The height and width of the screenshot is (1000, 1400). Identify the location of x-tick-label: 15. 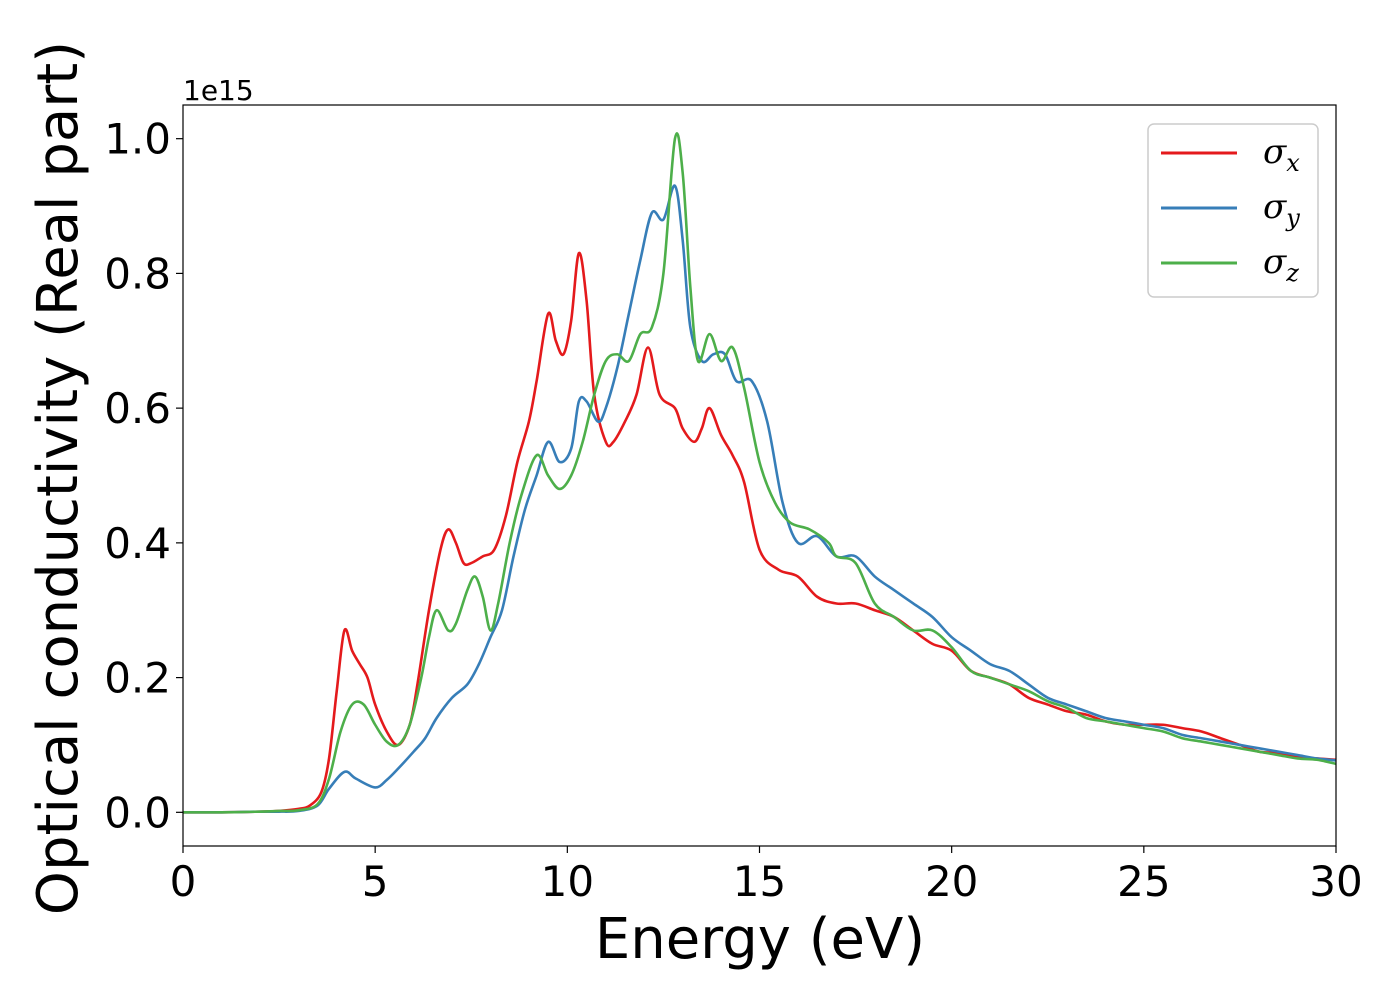
(759, 881).